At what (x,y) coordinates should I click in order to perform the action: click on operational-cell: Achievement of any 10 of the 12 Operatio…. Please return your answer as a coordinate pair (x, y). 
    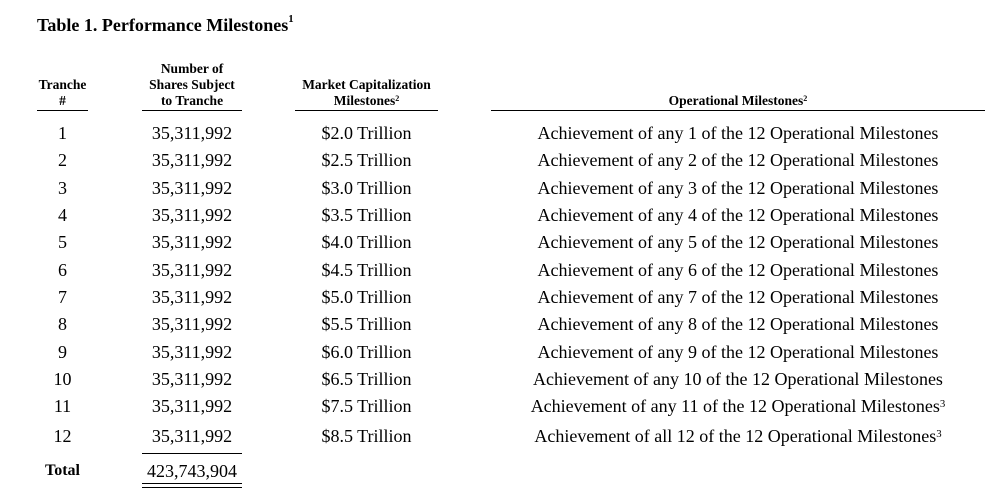
    Looking at the image, I should click on (738, 379).